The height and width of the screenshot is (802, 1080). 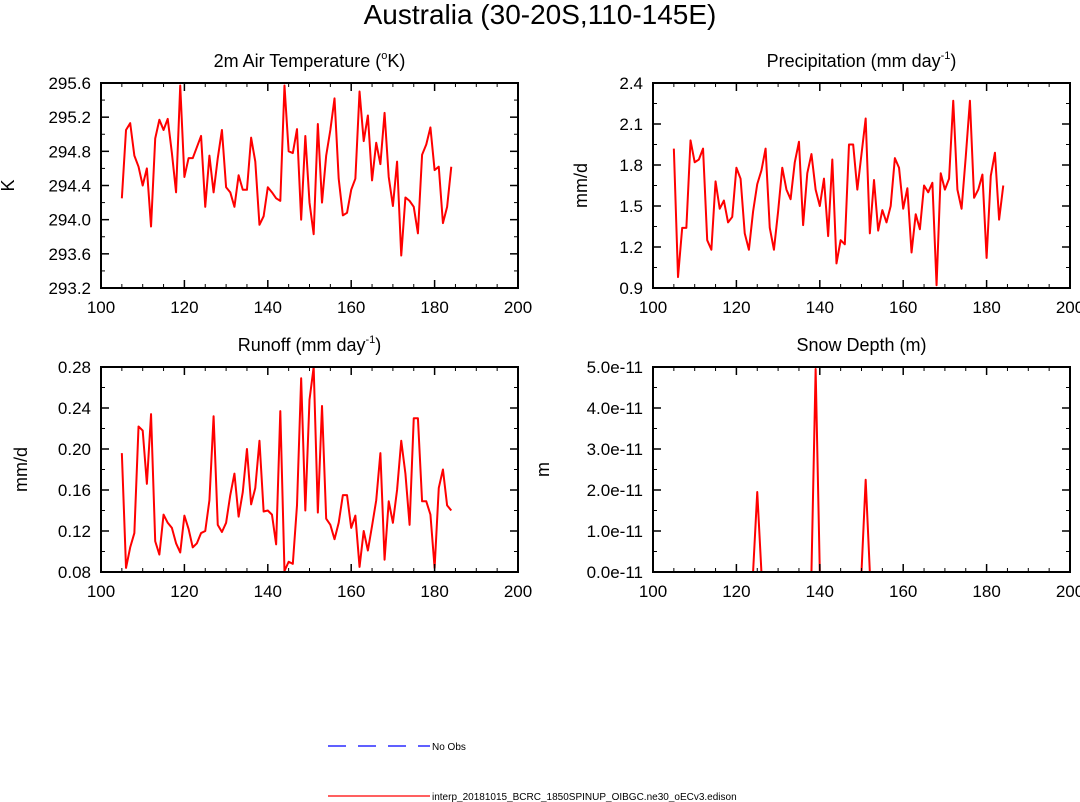 I want to click on y-tick-label: 1.5, so click(x=631, y=206).